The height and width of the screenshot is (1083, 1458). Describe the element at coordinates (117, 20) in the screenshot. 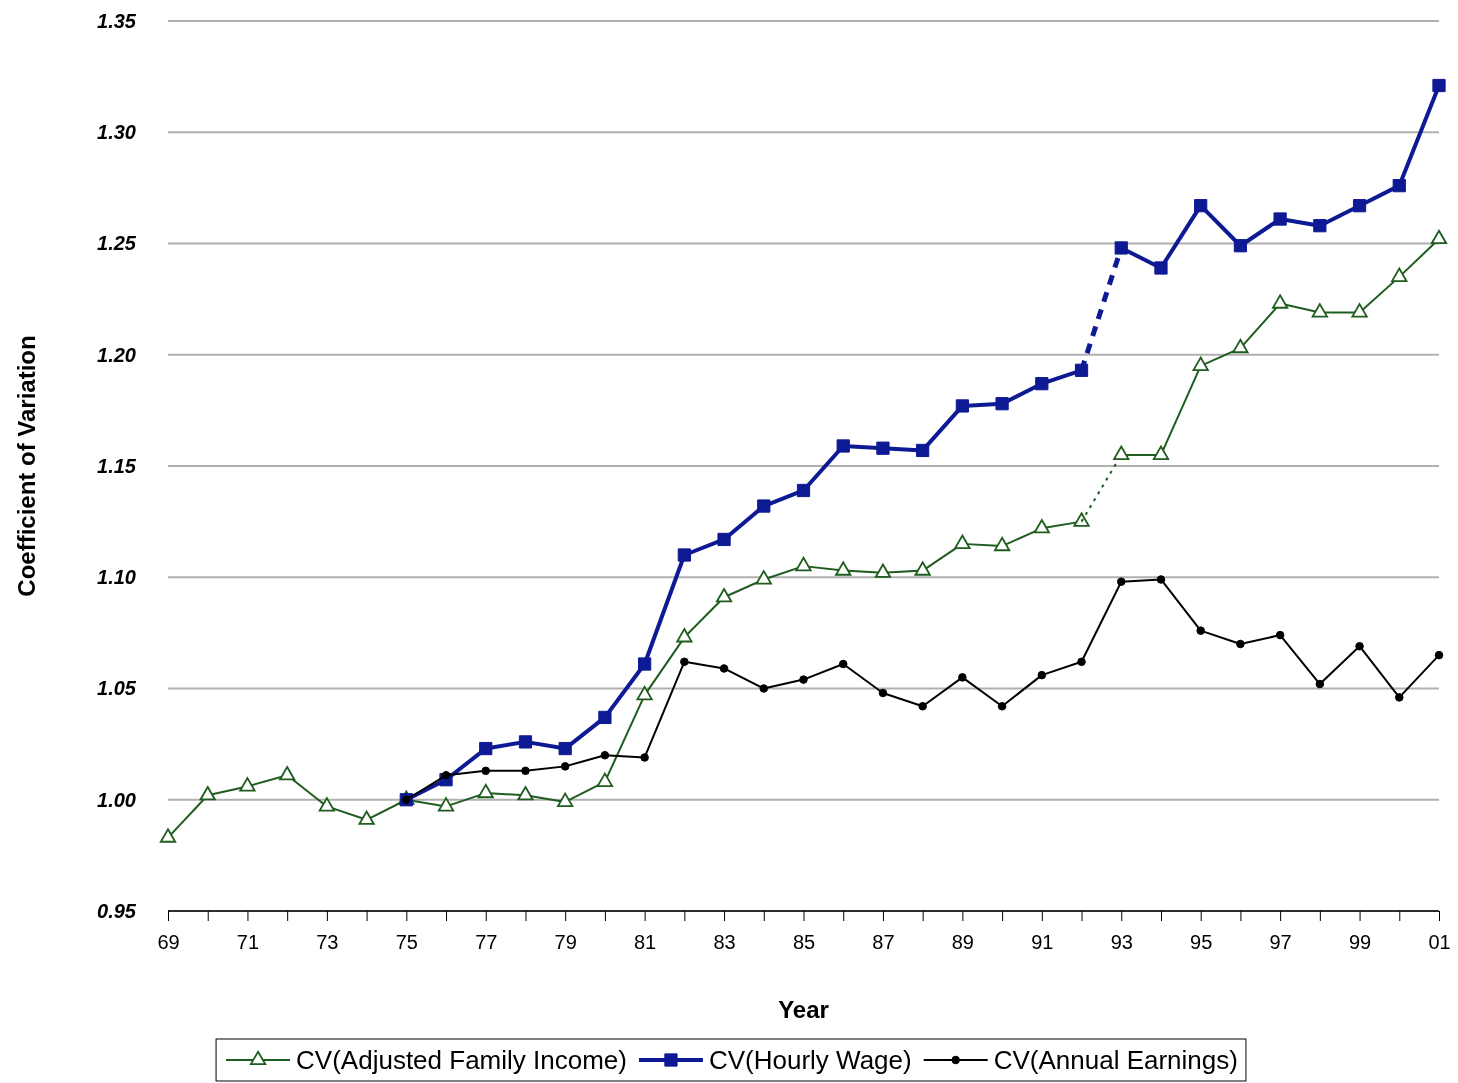

I see `y-tick-label: 1.35` at that location.